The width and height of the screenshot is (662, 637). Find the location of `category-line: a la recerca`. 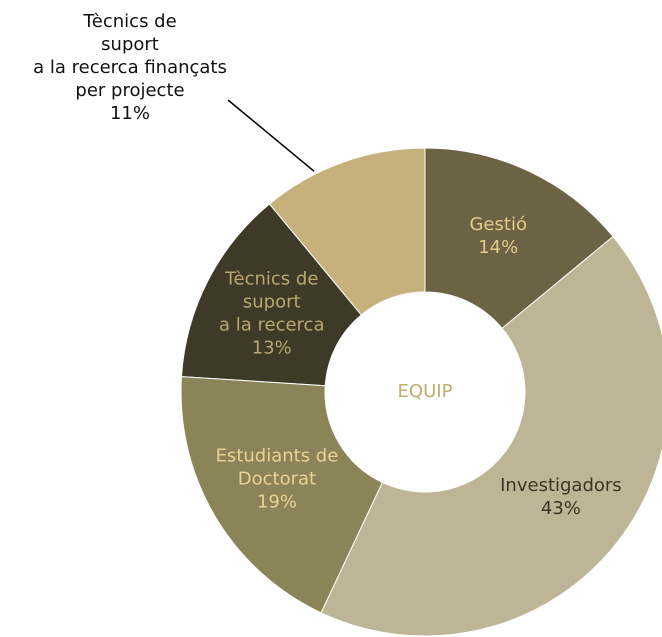

category-line: a la recerca is located at coordinates (272, 324).